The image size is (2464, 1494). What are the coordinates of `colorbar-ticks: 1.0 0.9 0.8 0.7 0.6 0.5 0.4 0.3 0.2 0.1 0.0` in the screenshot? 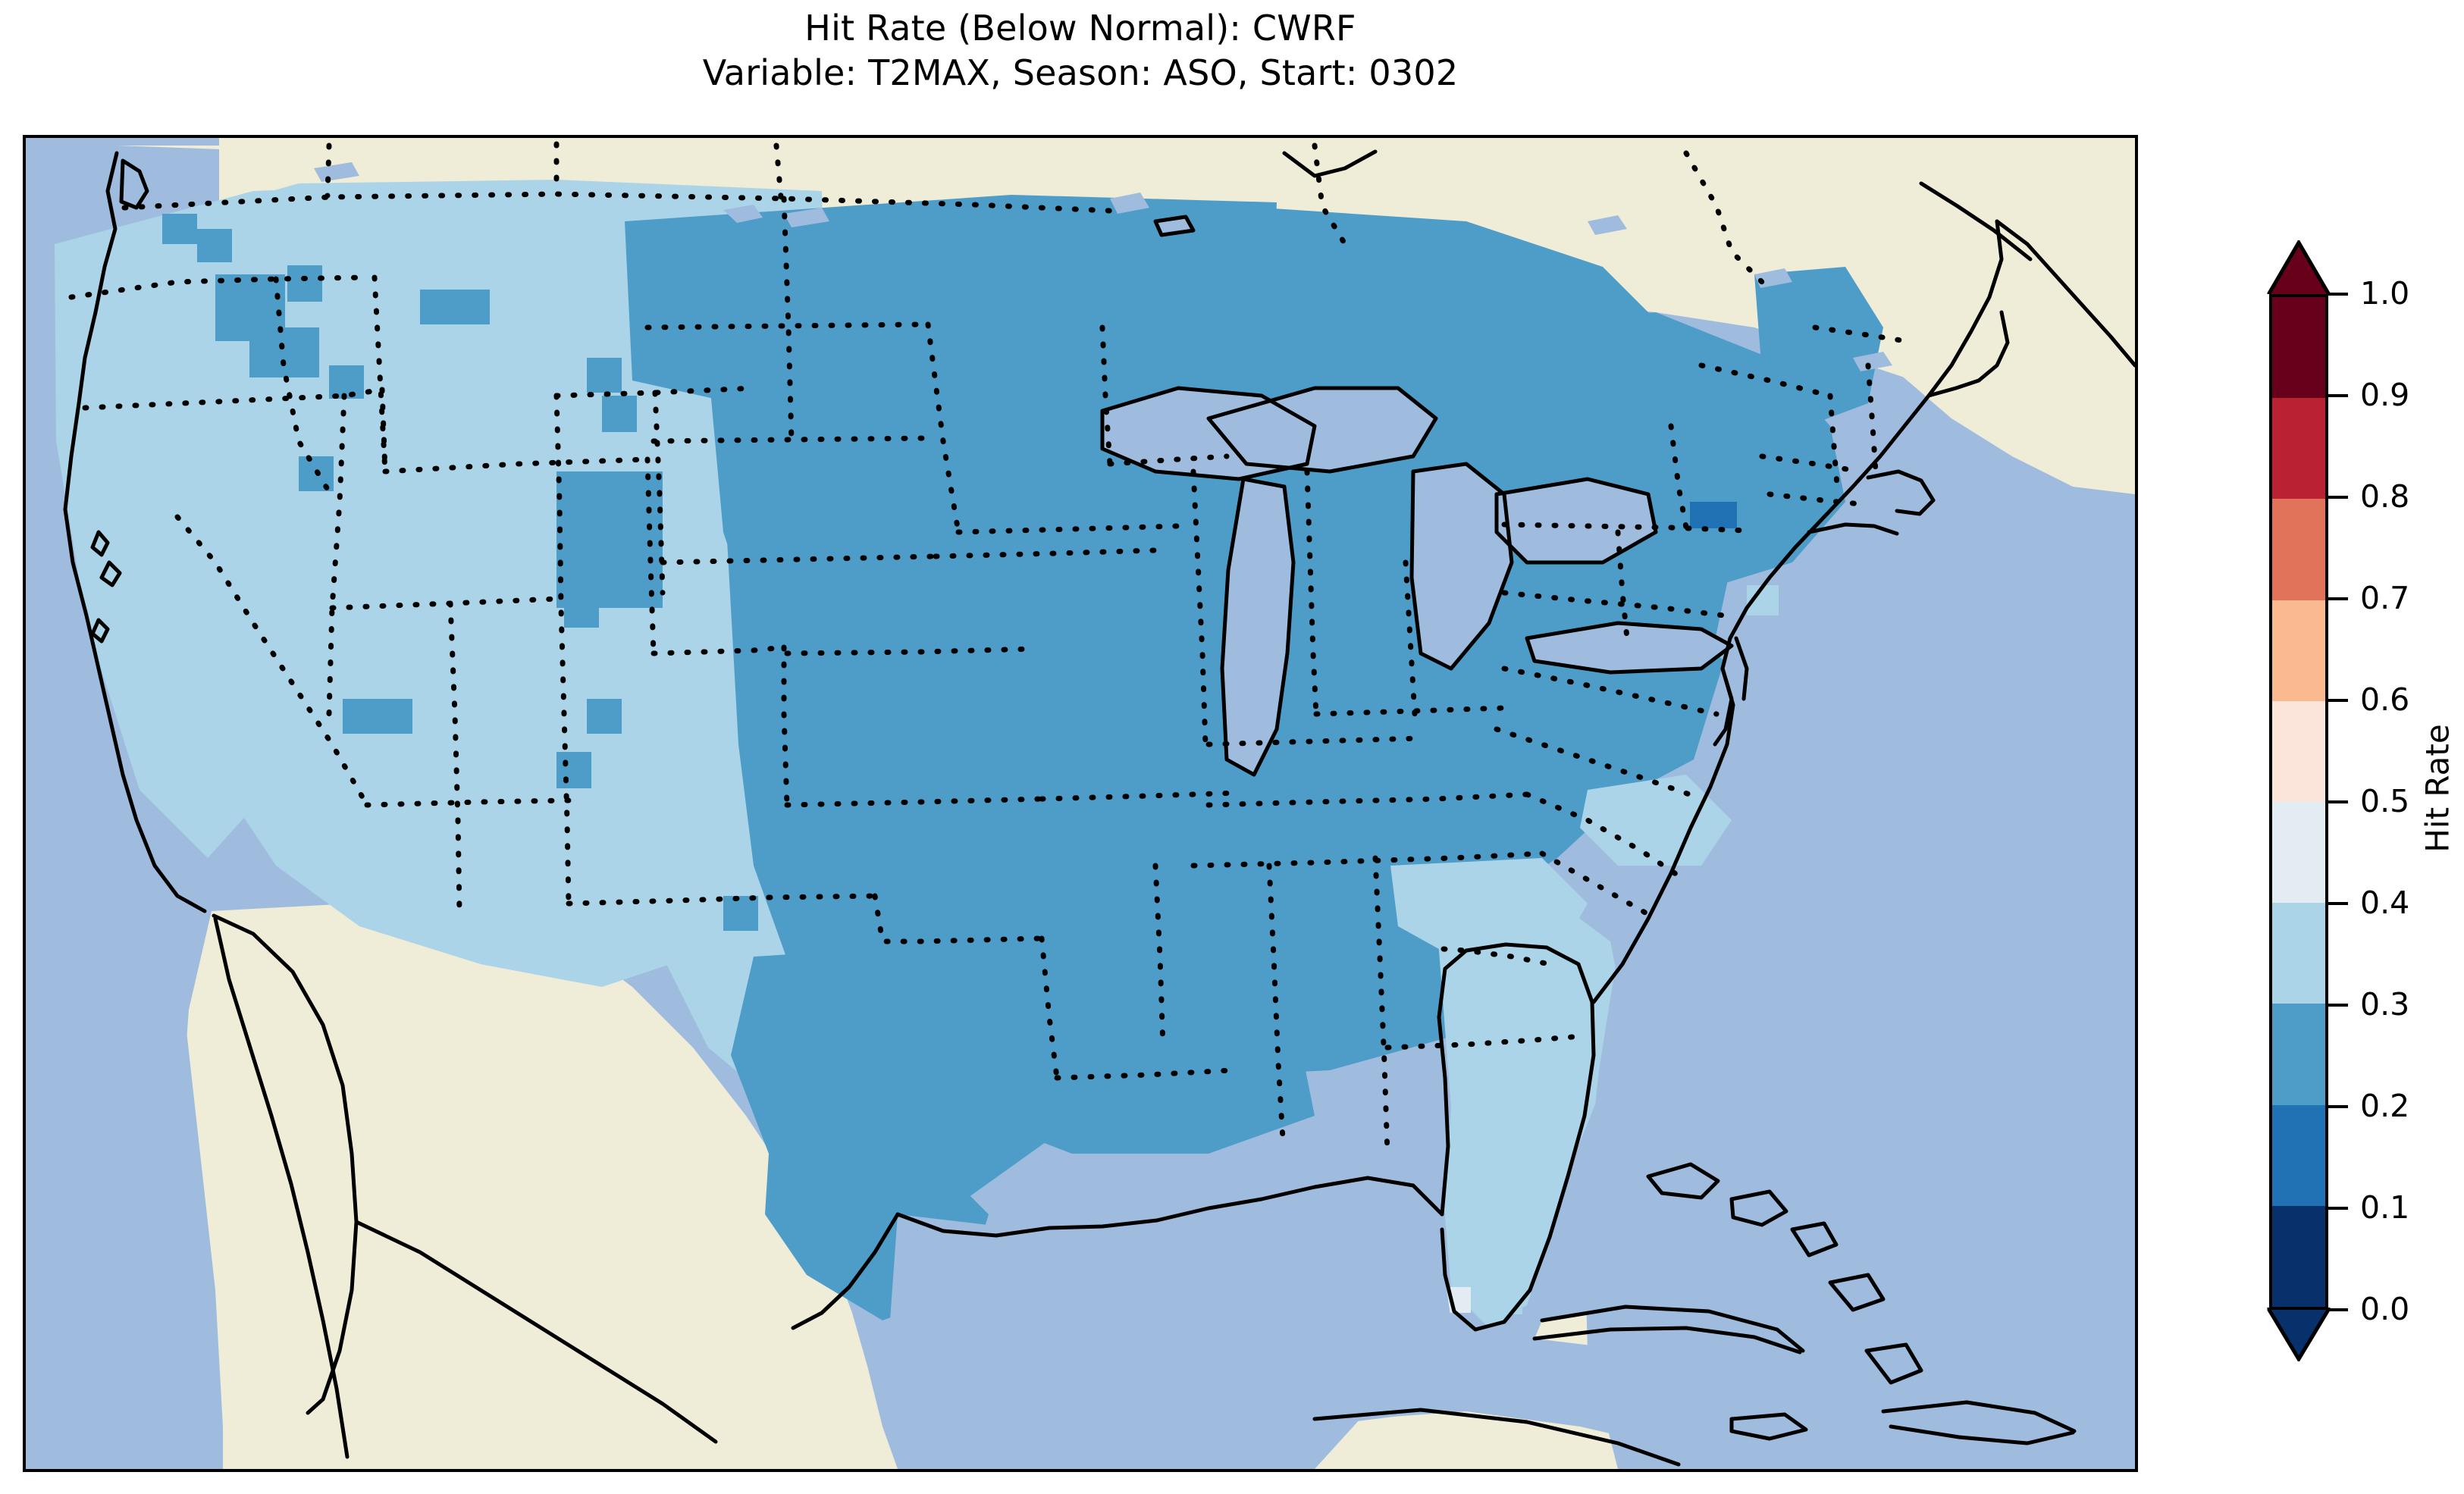 It's located at (2396, 801).